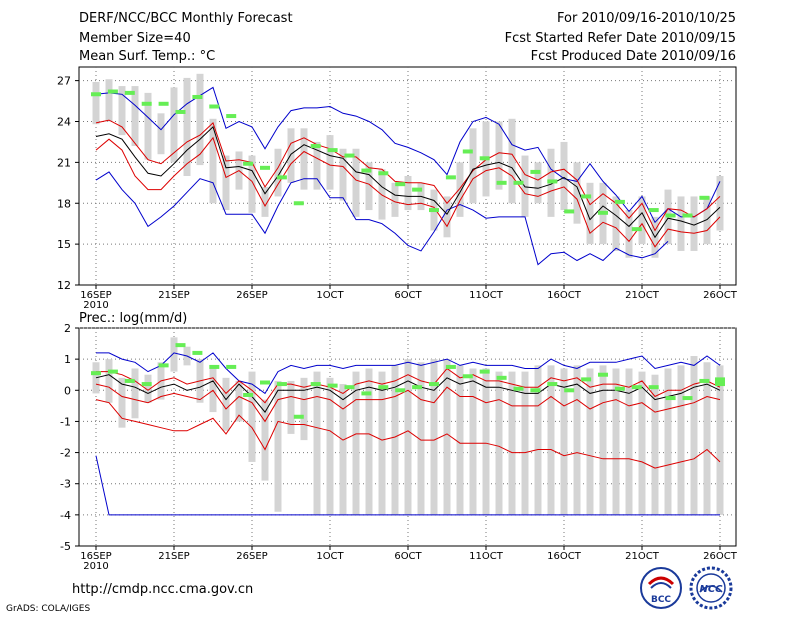 The height and width of the screenshot is (618, 800). I want to click on lower-spread-line, so click(408, 192).